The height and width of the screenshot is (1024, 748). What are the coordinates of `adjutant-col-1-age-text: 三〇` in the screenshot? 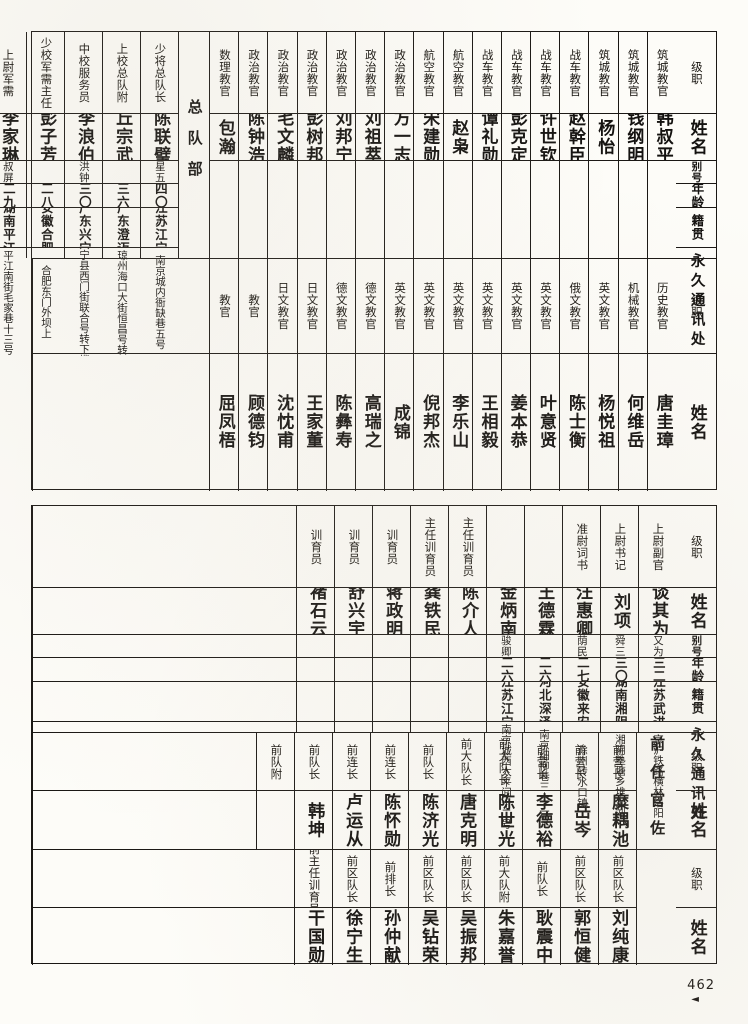 It's located at (620, 670).